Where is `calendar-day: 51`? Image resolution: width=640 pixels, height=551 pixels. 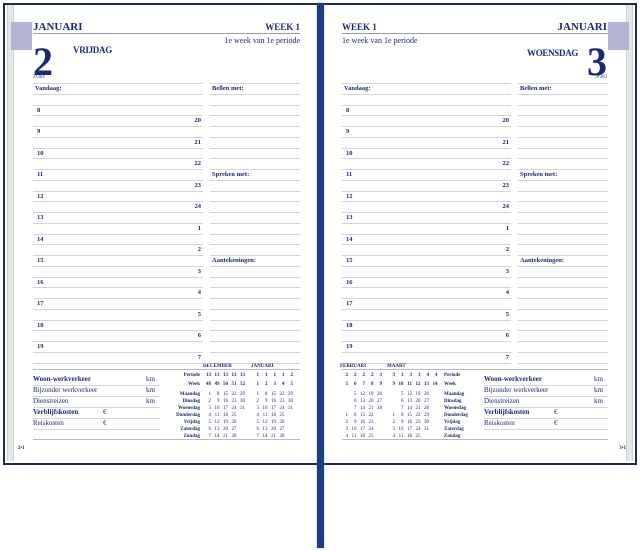 calendar-day: 51 is located at coordinates (234, 384).